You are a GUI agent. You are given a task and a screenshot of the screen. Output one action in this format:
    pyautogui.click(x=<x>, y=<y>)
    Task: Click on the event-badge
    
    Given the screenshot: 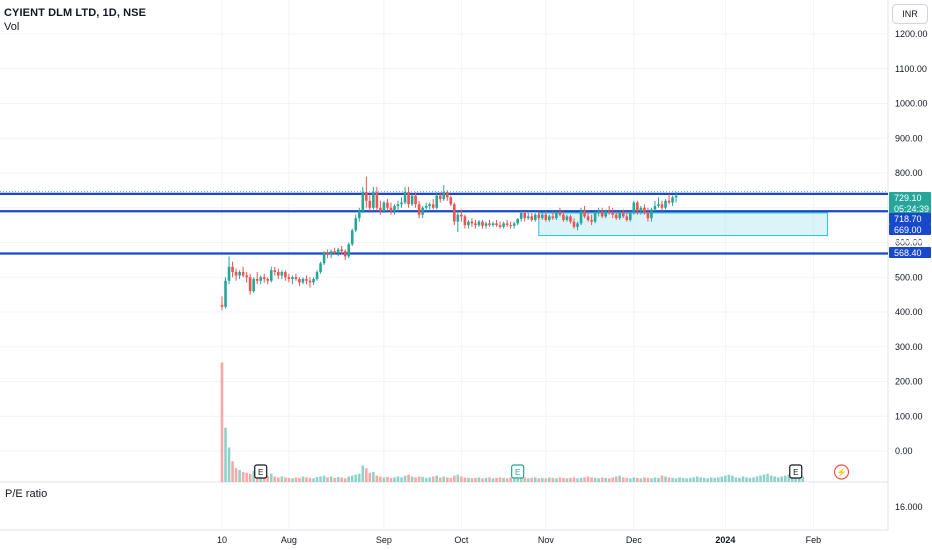 What is the action you would take?
    pyautogui.click(x=261, y=471)
    